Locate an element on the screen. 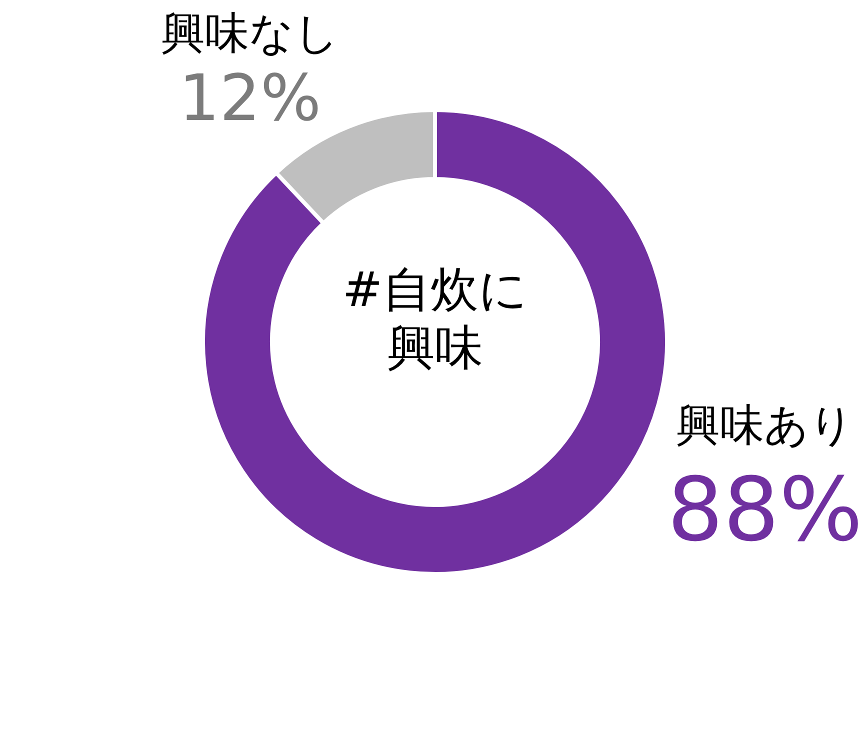  data-label: 88% is located at coordinates (765, 509).